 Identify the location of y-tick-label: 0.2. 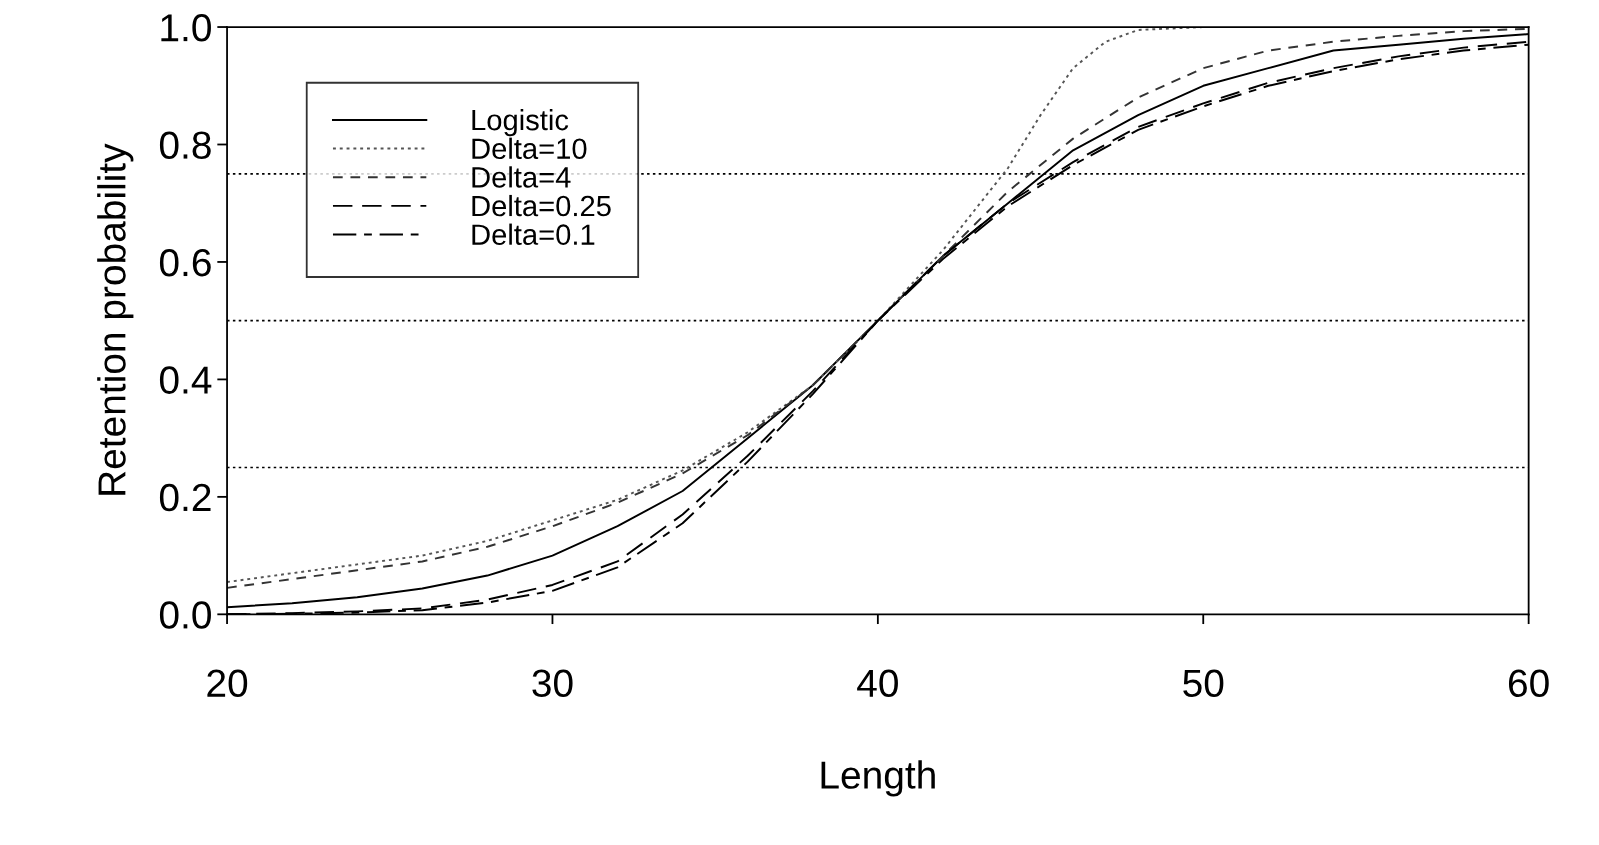
(185, 497).